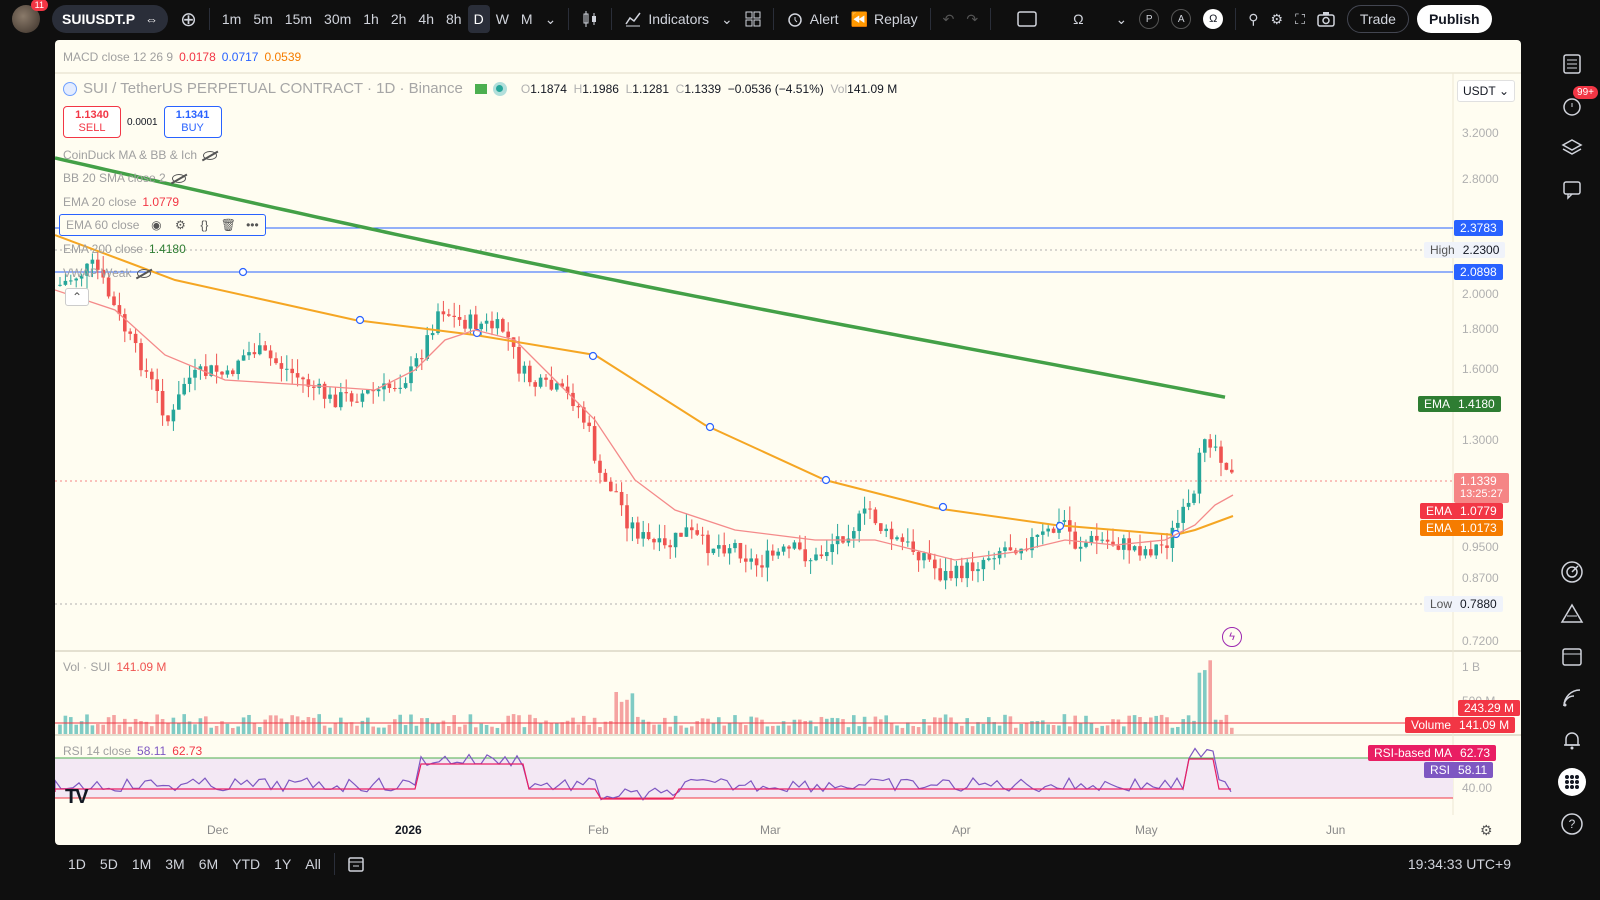 This screenshot has width=1600, height=900. What do you see at coordinates (1300, 18) in the screenshot?
I see `fullscreen-icon: ⛶` at bounding box center [1300, 18].